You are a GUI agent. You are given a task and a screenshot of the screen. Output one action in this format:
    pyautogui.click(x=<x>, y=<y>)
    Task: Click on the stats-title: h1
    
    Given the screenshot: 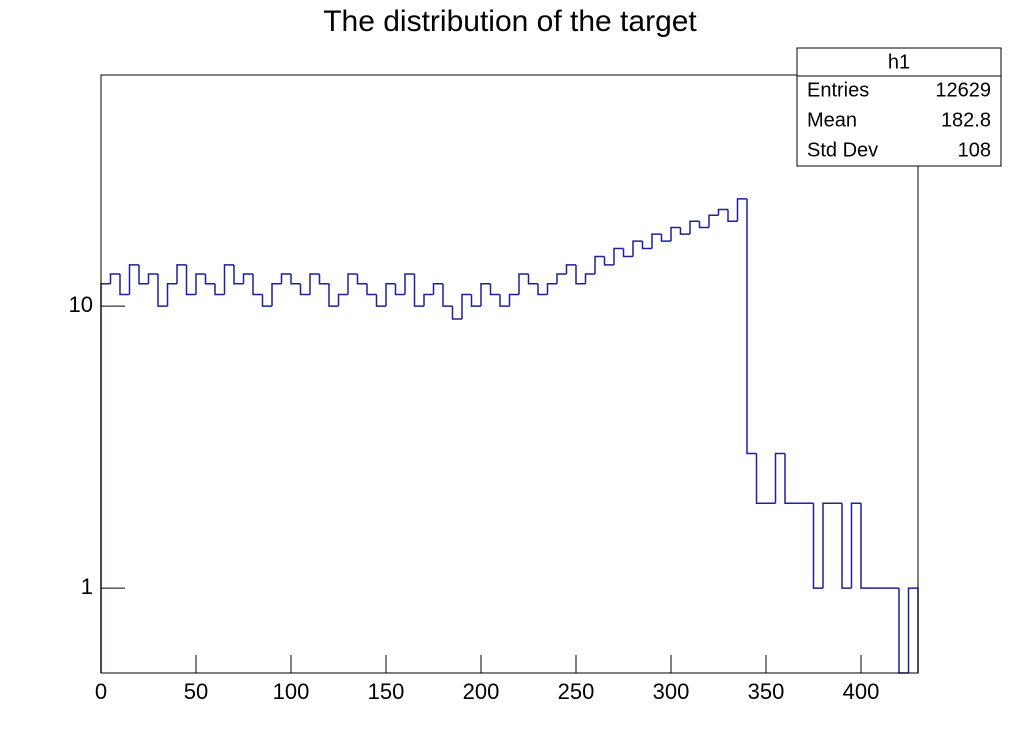 What is the action you would take?
    pyautogui.click(x=899, y=62)
    